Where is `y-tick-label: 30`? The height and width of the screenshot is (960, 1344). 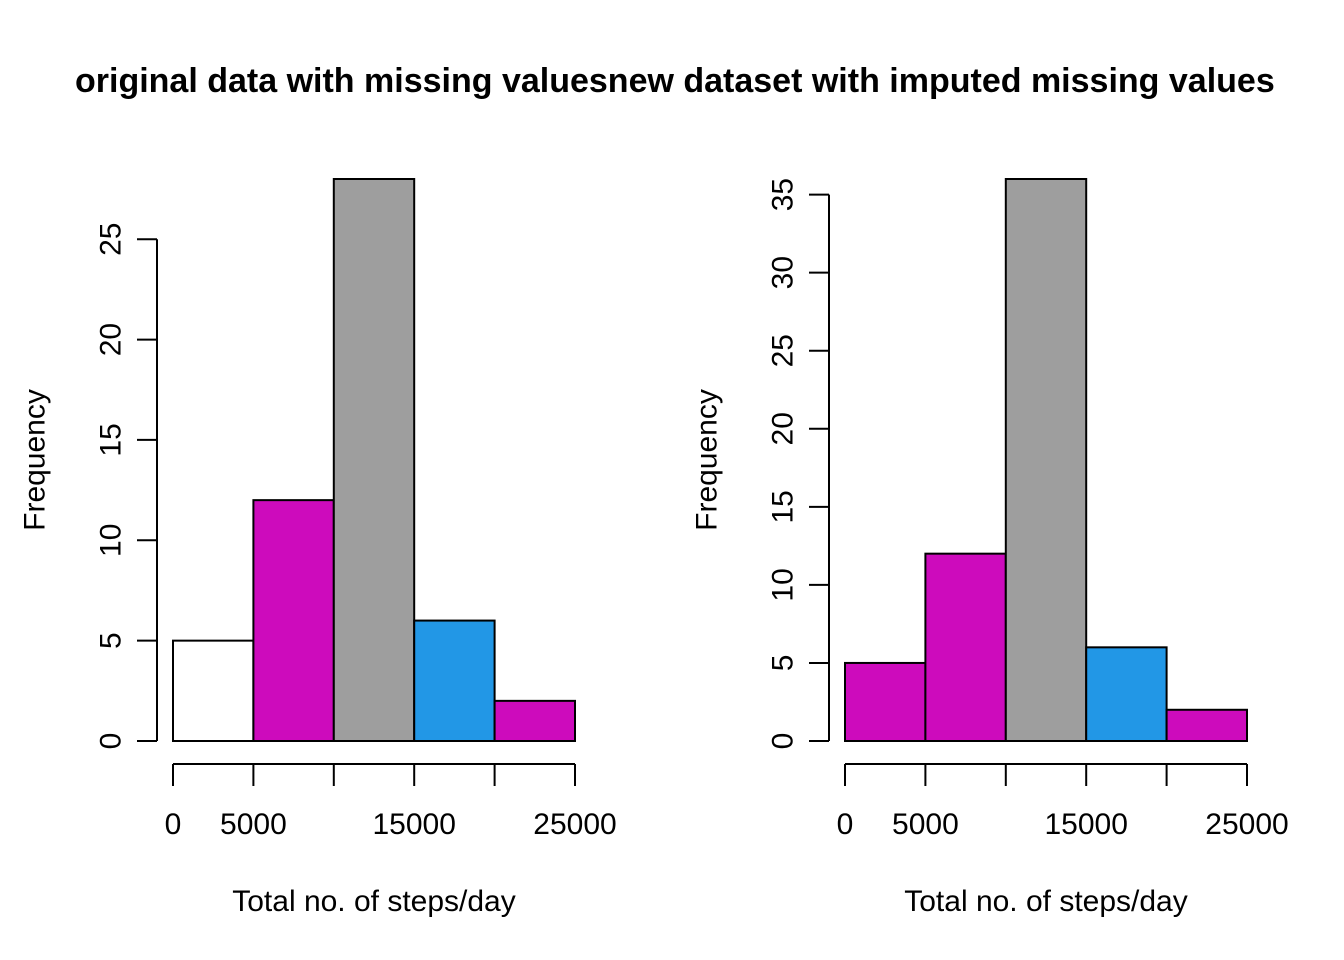 y-tick-label: 30 is located at coordinates (783, 272).